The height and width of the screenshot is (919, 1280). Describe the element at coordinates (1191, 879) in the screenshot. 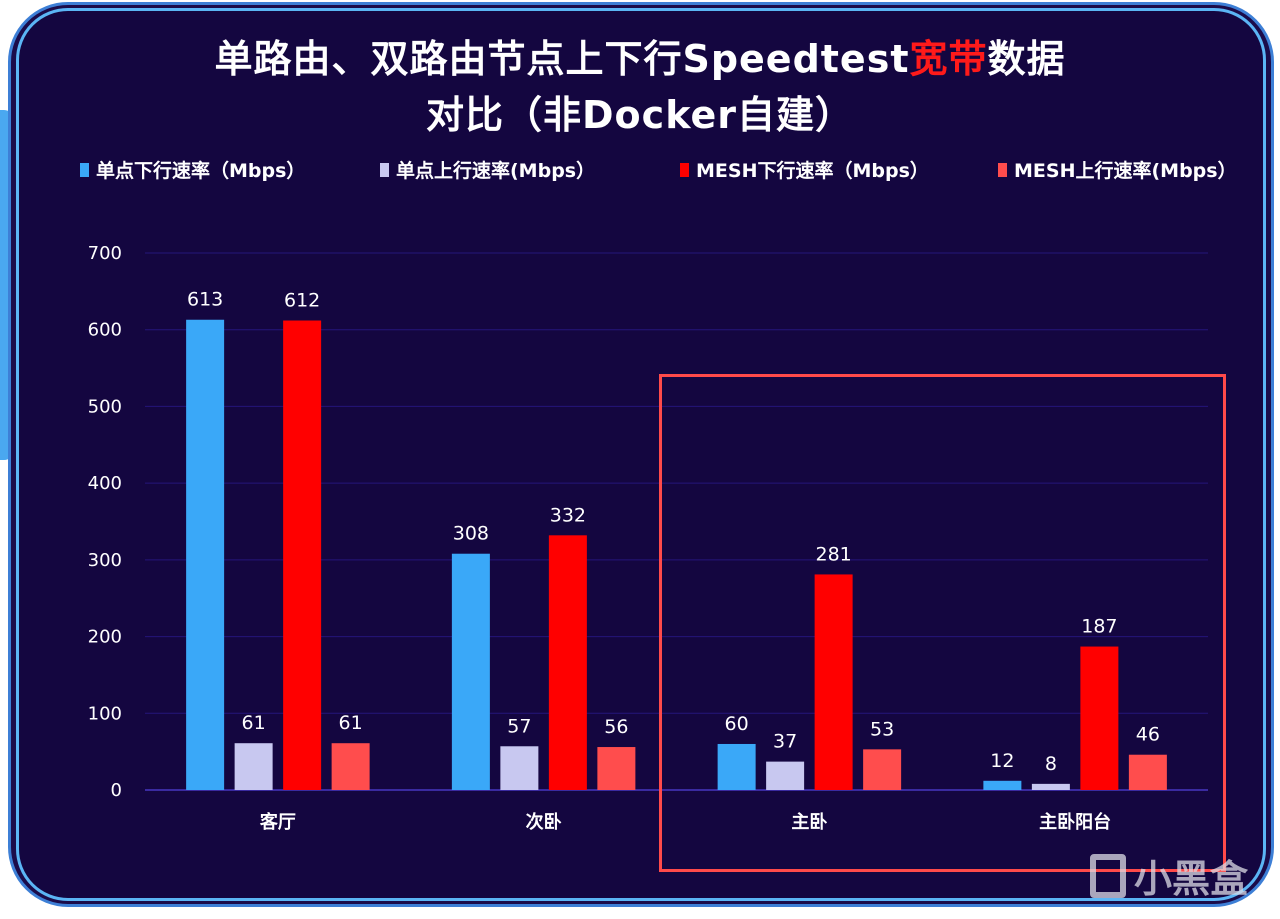

I see `watermark-text: 小黑盒` at that location.